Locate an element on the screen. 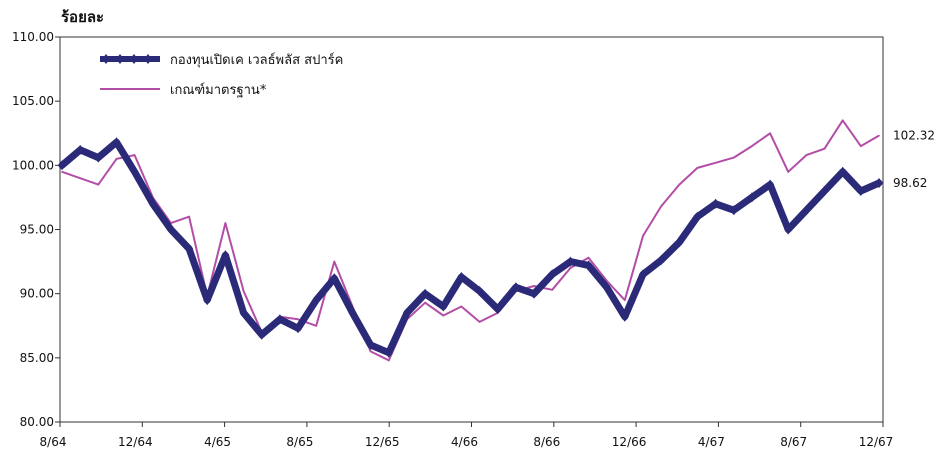 Image resolution: width=944 pixels, height=453 pixels. x-tick-label: 8/66 is located at coordinates (546, 442).